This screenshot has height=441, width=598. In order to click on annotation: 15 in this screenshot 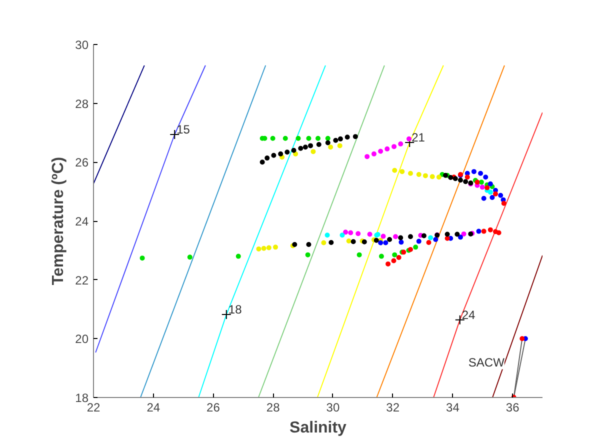, I will do `click(183, 129)`.